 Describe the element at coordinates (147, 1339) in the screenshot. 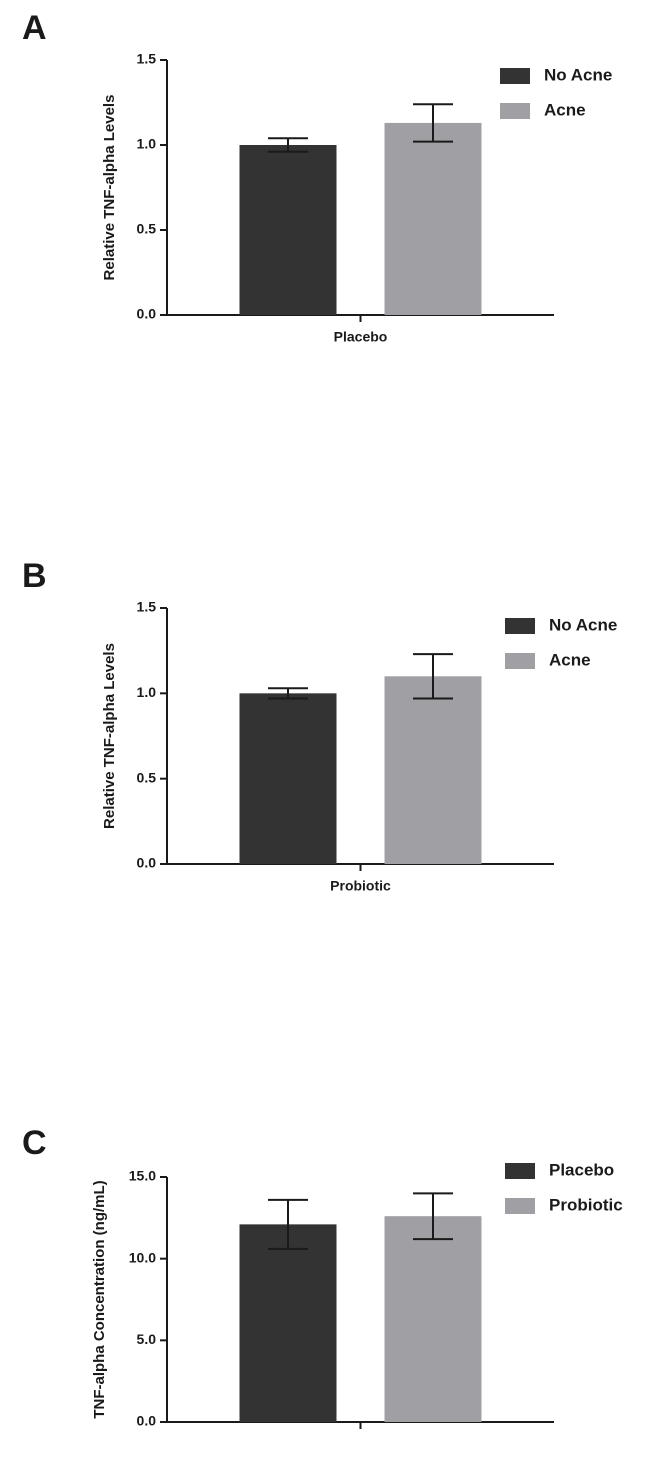

I see `y-tick-label: 5.0` at that location.